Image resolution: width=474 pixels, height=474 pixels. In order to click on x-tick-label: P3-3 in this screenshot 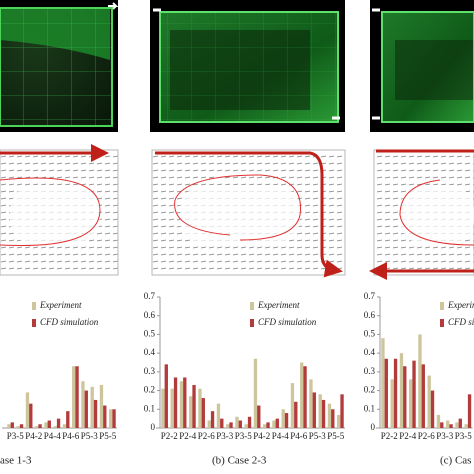, I will do `click(225, 436)`.